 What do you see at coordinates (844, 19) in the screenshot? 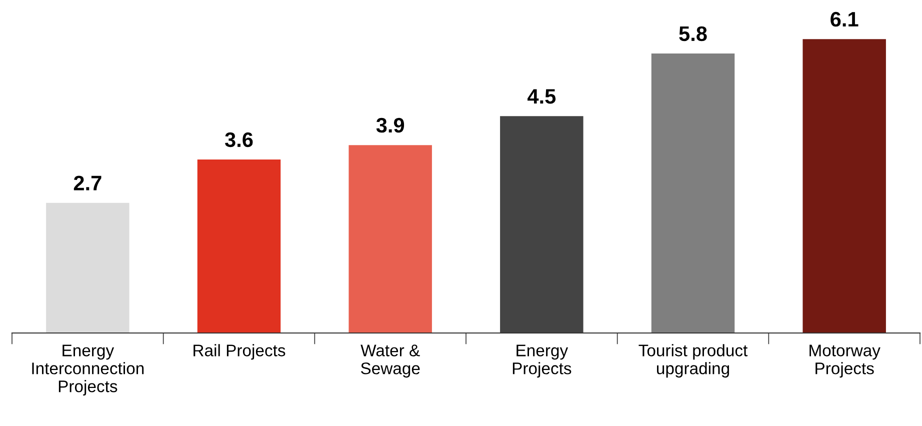
I see `data-label: 6.1` at bounding box center [844, 19].